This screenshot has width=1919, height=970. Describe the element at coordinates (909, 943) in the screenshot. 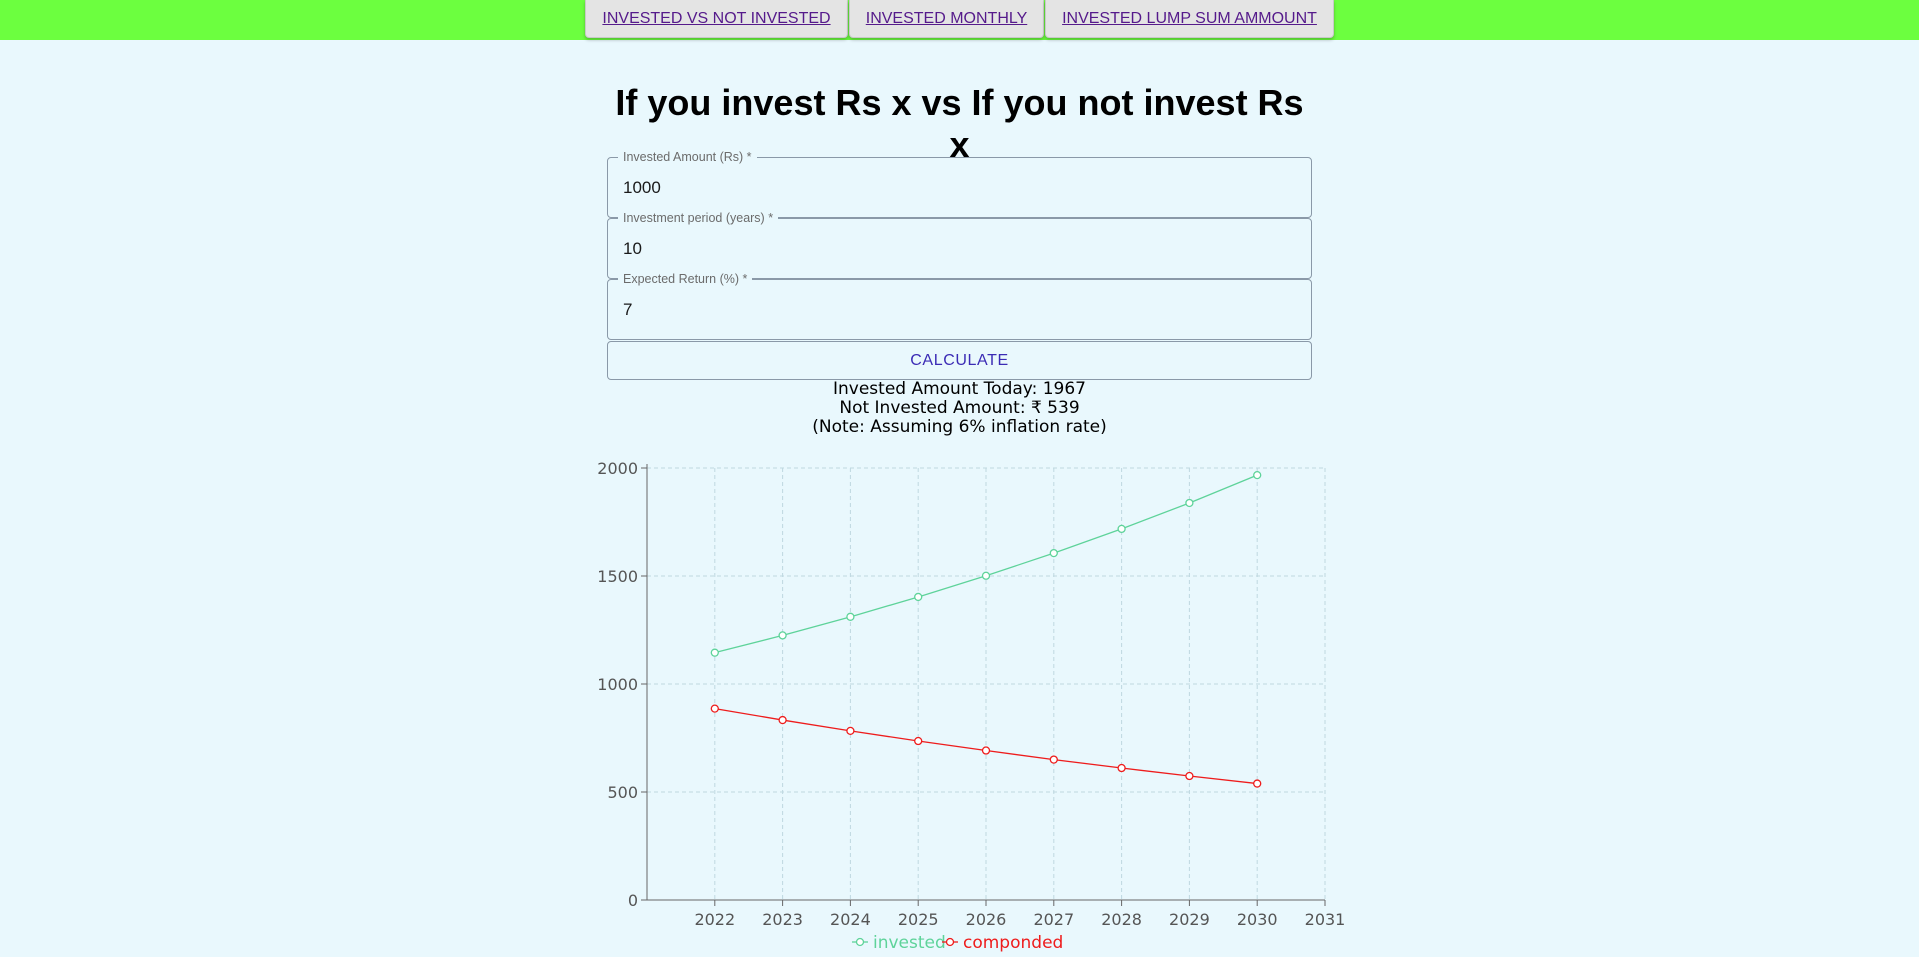

I see `legend-label-invested: invested` at that location.